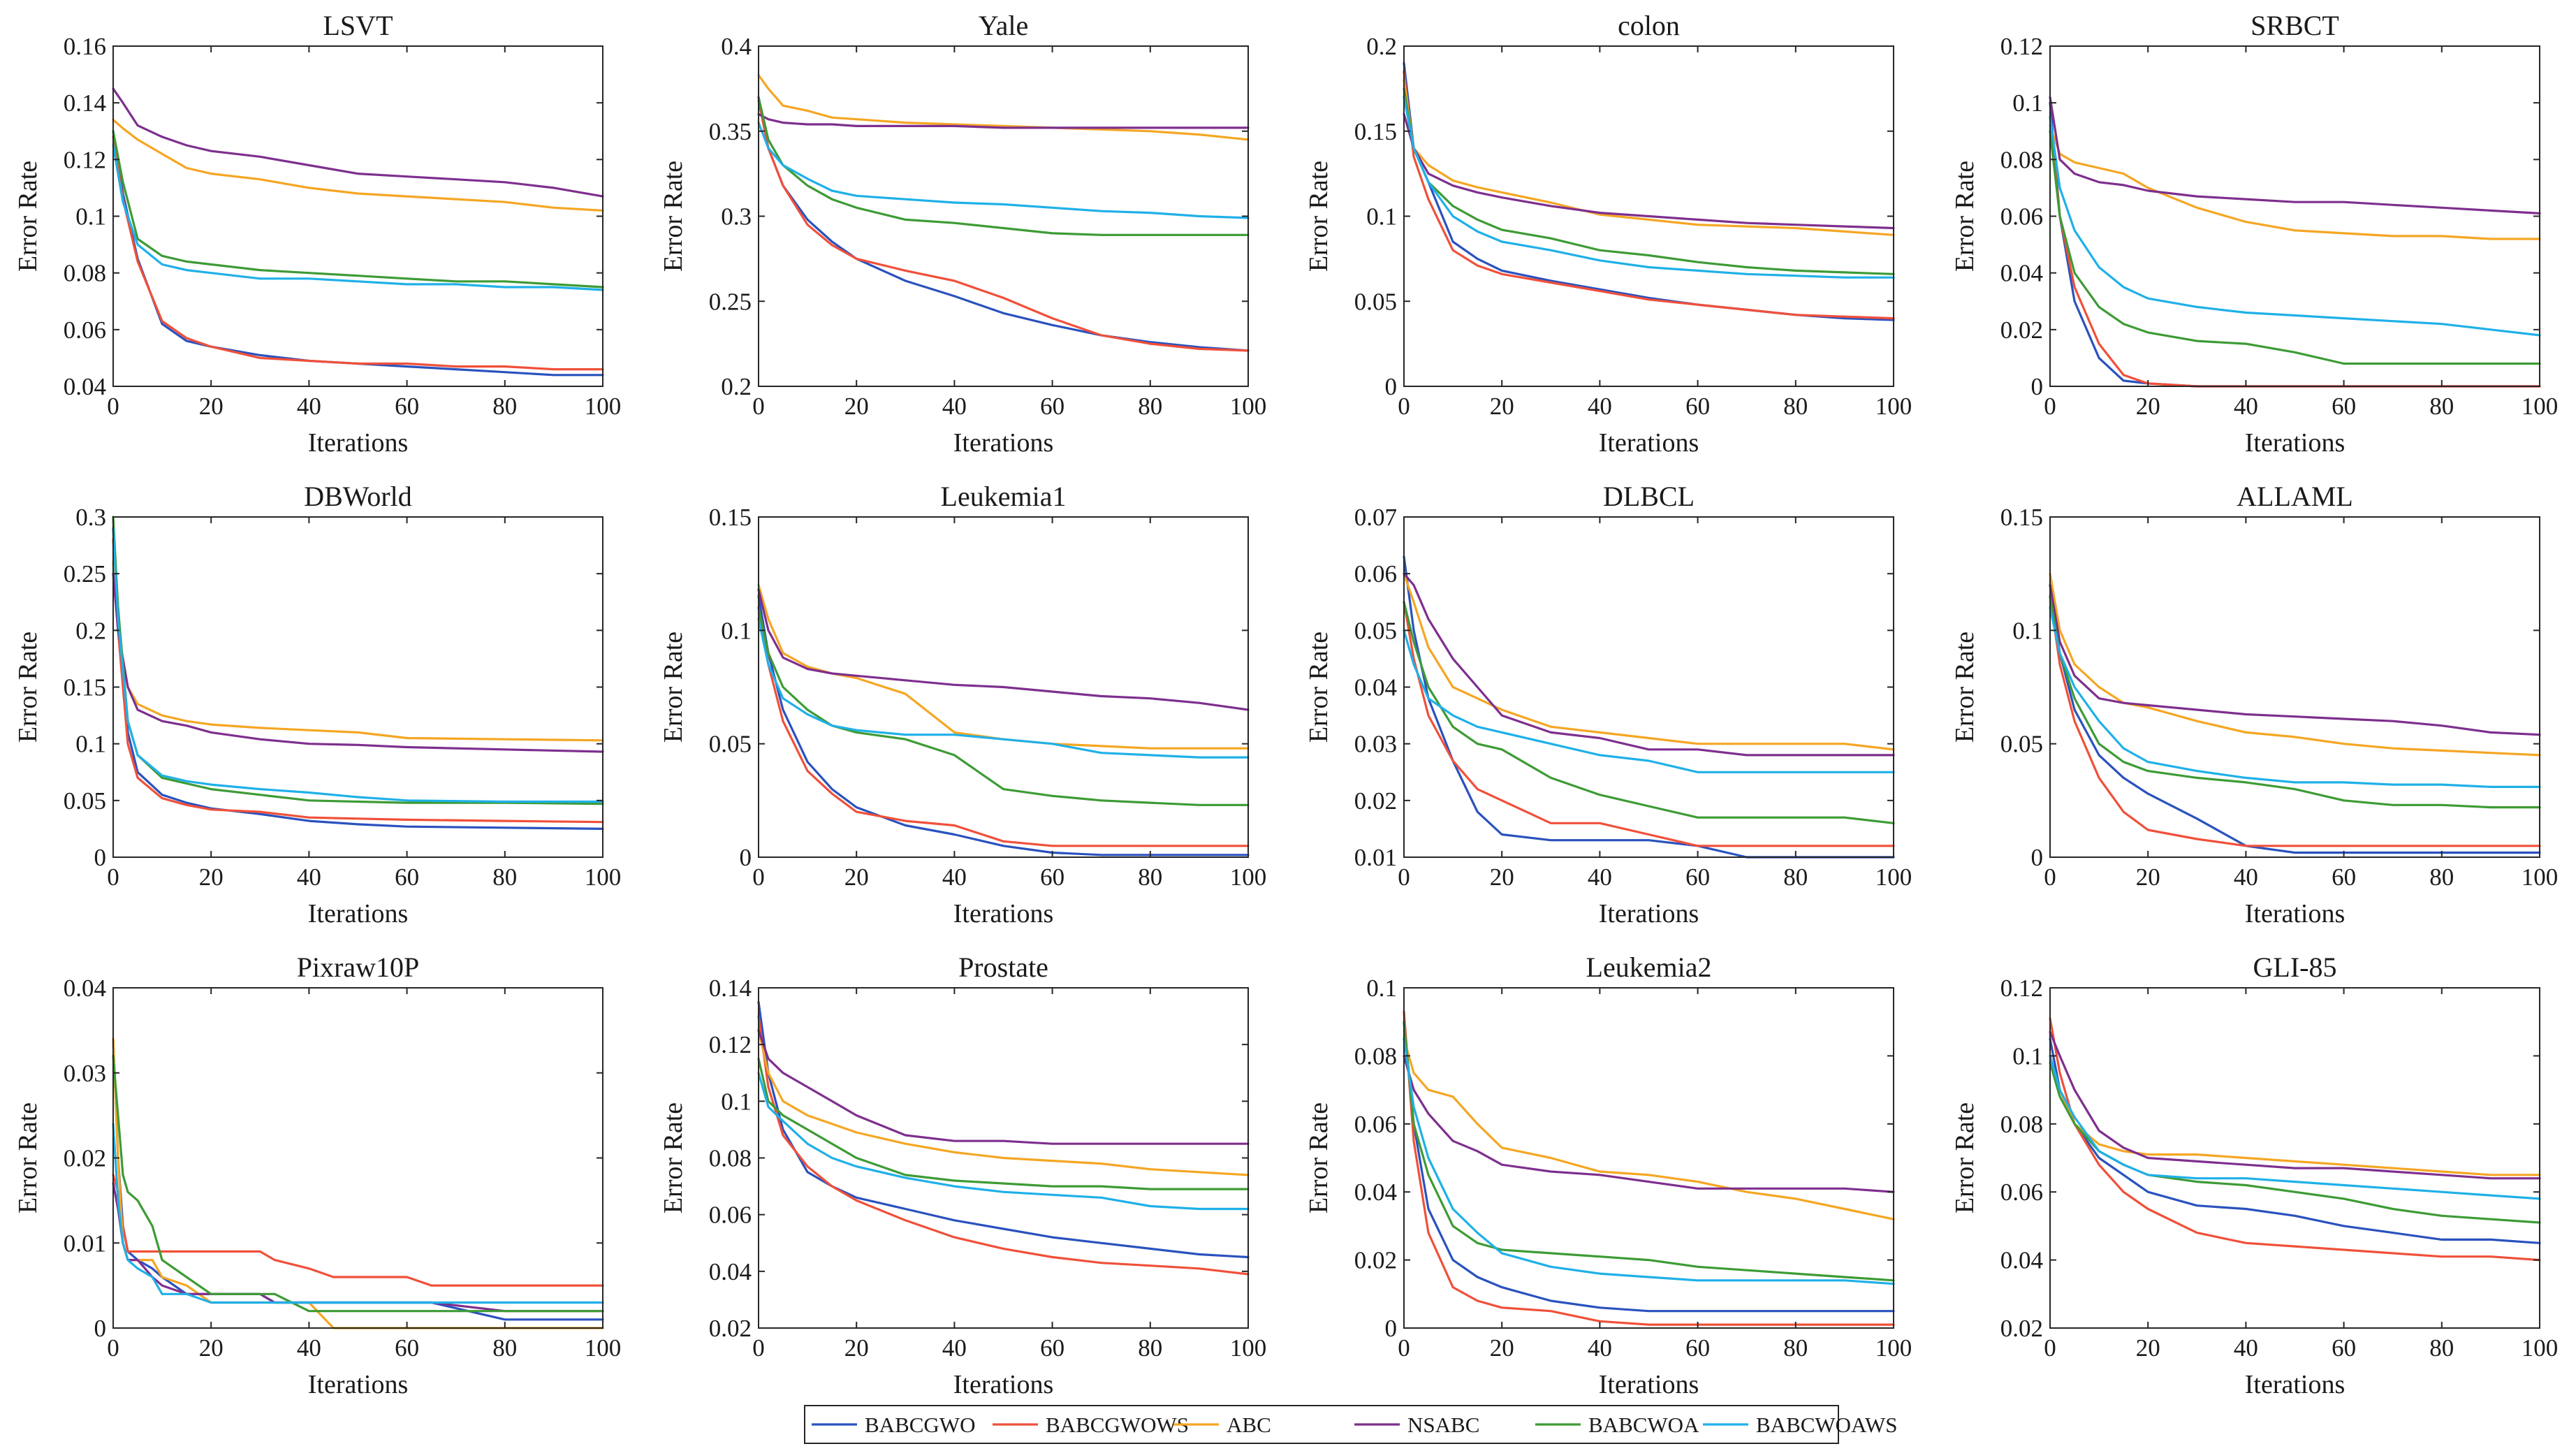 The width and height of the screenshot is (2576, 1451). What do you see at coordinates (1381, 46) in the screenshot?
I see `y-tick-label: 0.2` at bounding box center [1381, 46].